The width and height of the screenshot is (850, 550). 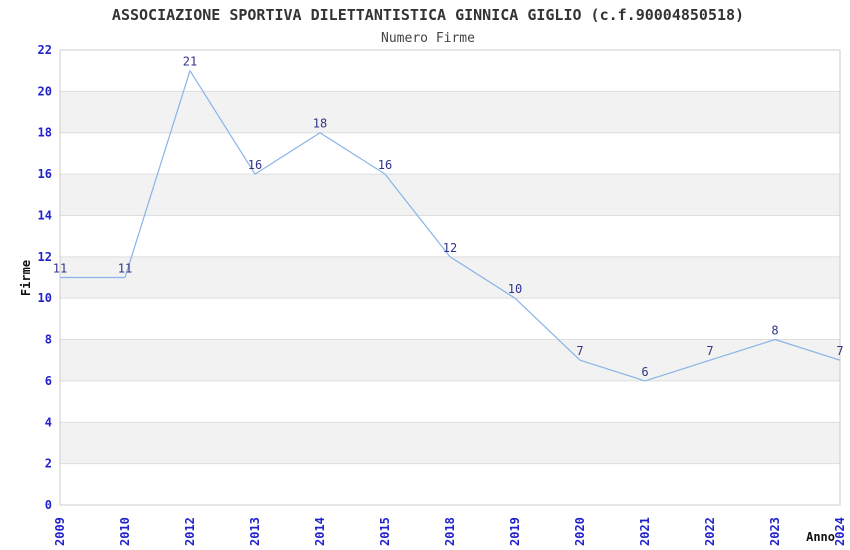 I want to click on x-axis-title: Anno, so click(x=820, y=537).